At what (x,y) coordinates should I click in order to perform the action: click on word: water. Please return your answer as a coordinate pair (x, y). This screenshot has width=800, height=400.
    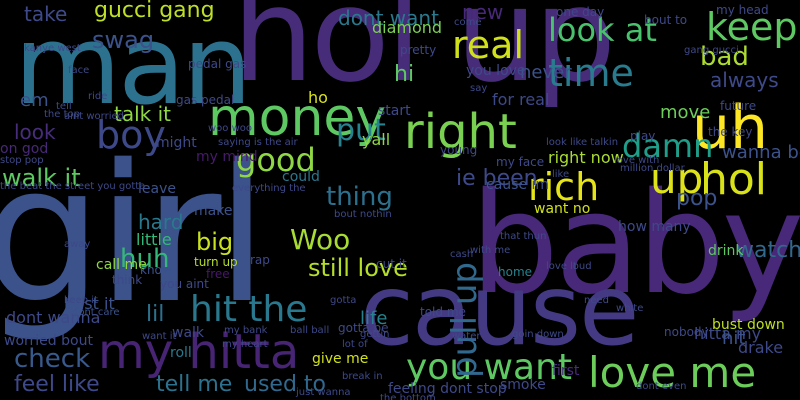
    Looking at the image, I should click on (466, 336).